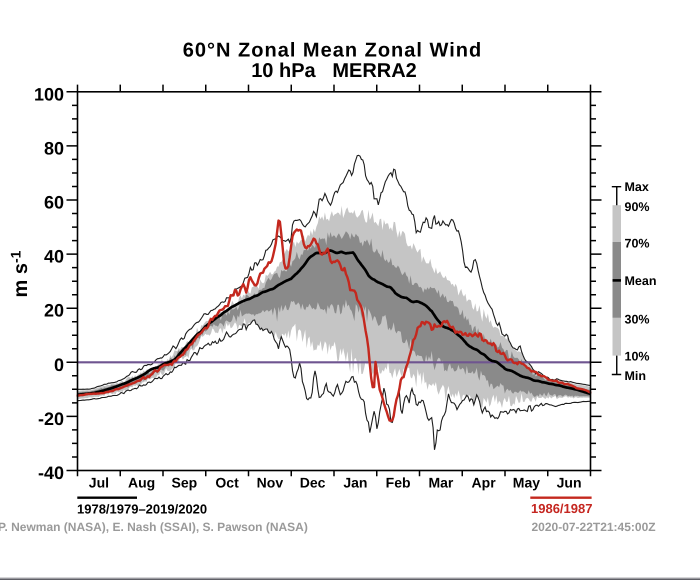 This screenshot has width=700, height=580. What do you see at coordinates (569, 483) in the screenshot?
I see `svg-text: Jun` at bounding box center [569, 483].